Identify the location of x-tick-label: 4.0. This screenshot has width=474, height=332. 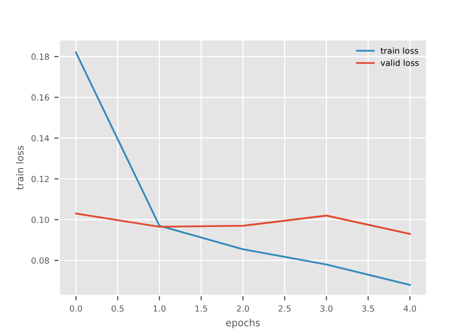
(410, 308).